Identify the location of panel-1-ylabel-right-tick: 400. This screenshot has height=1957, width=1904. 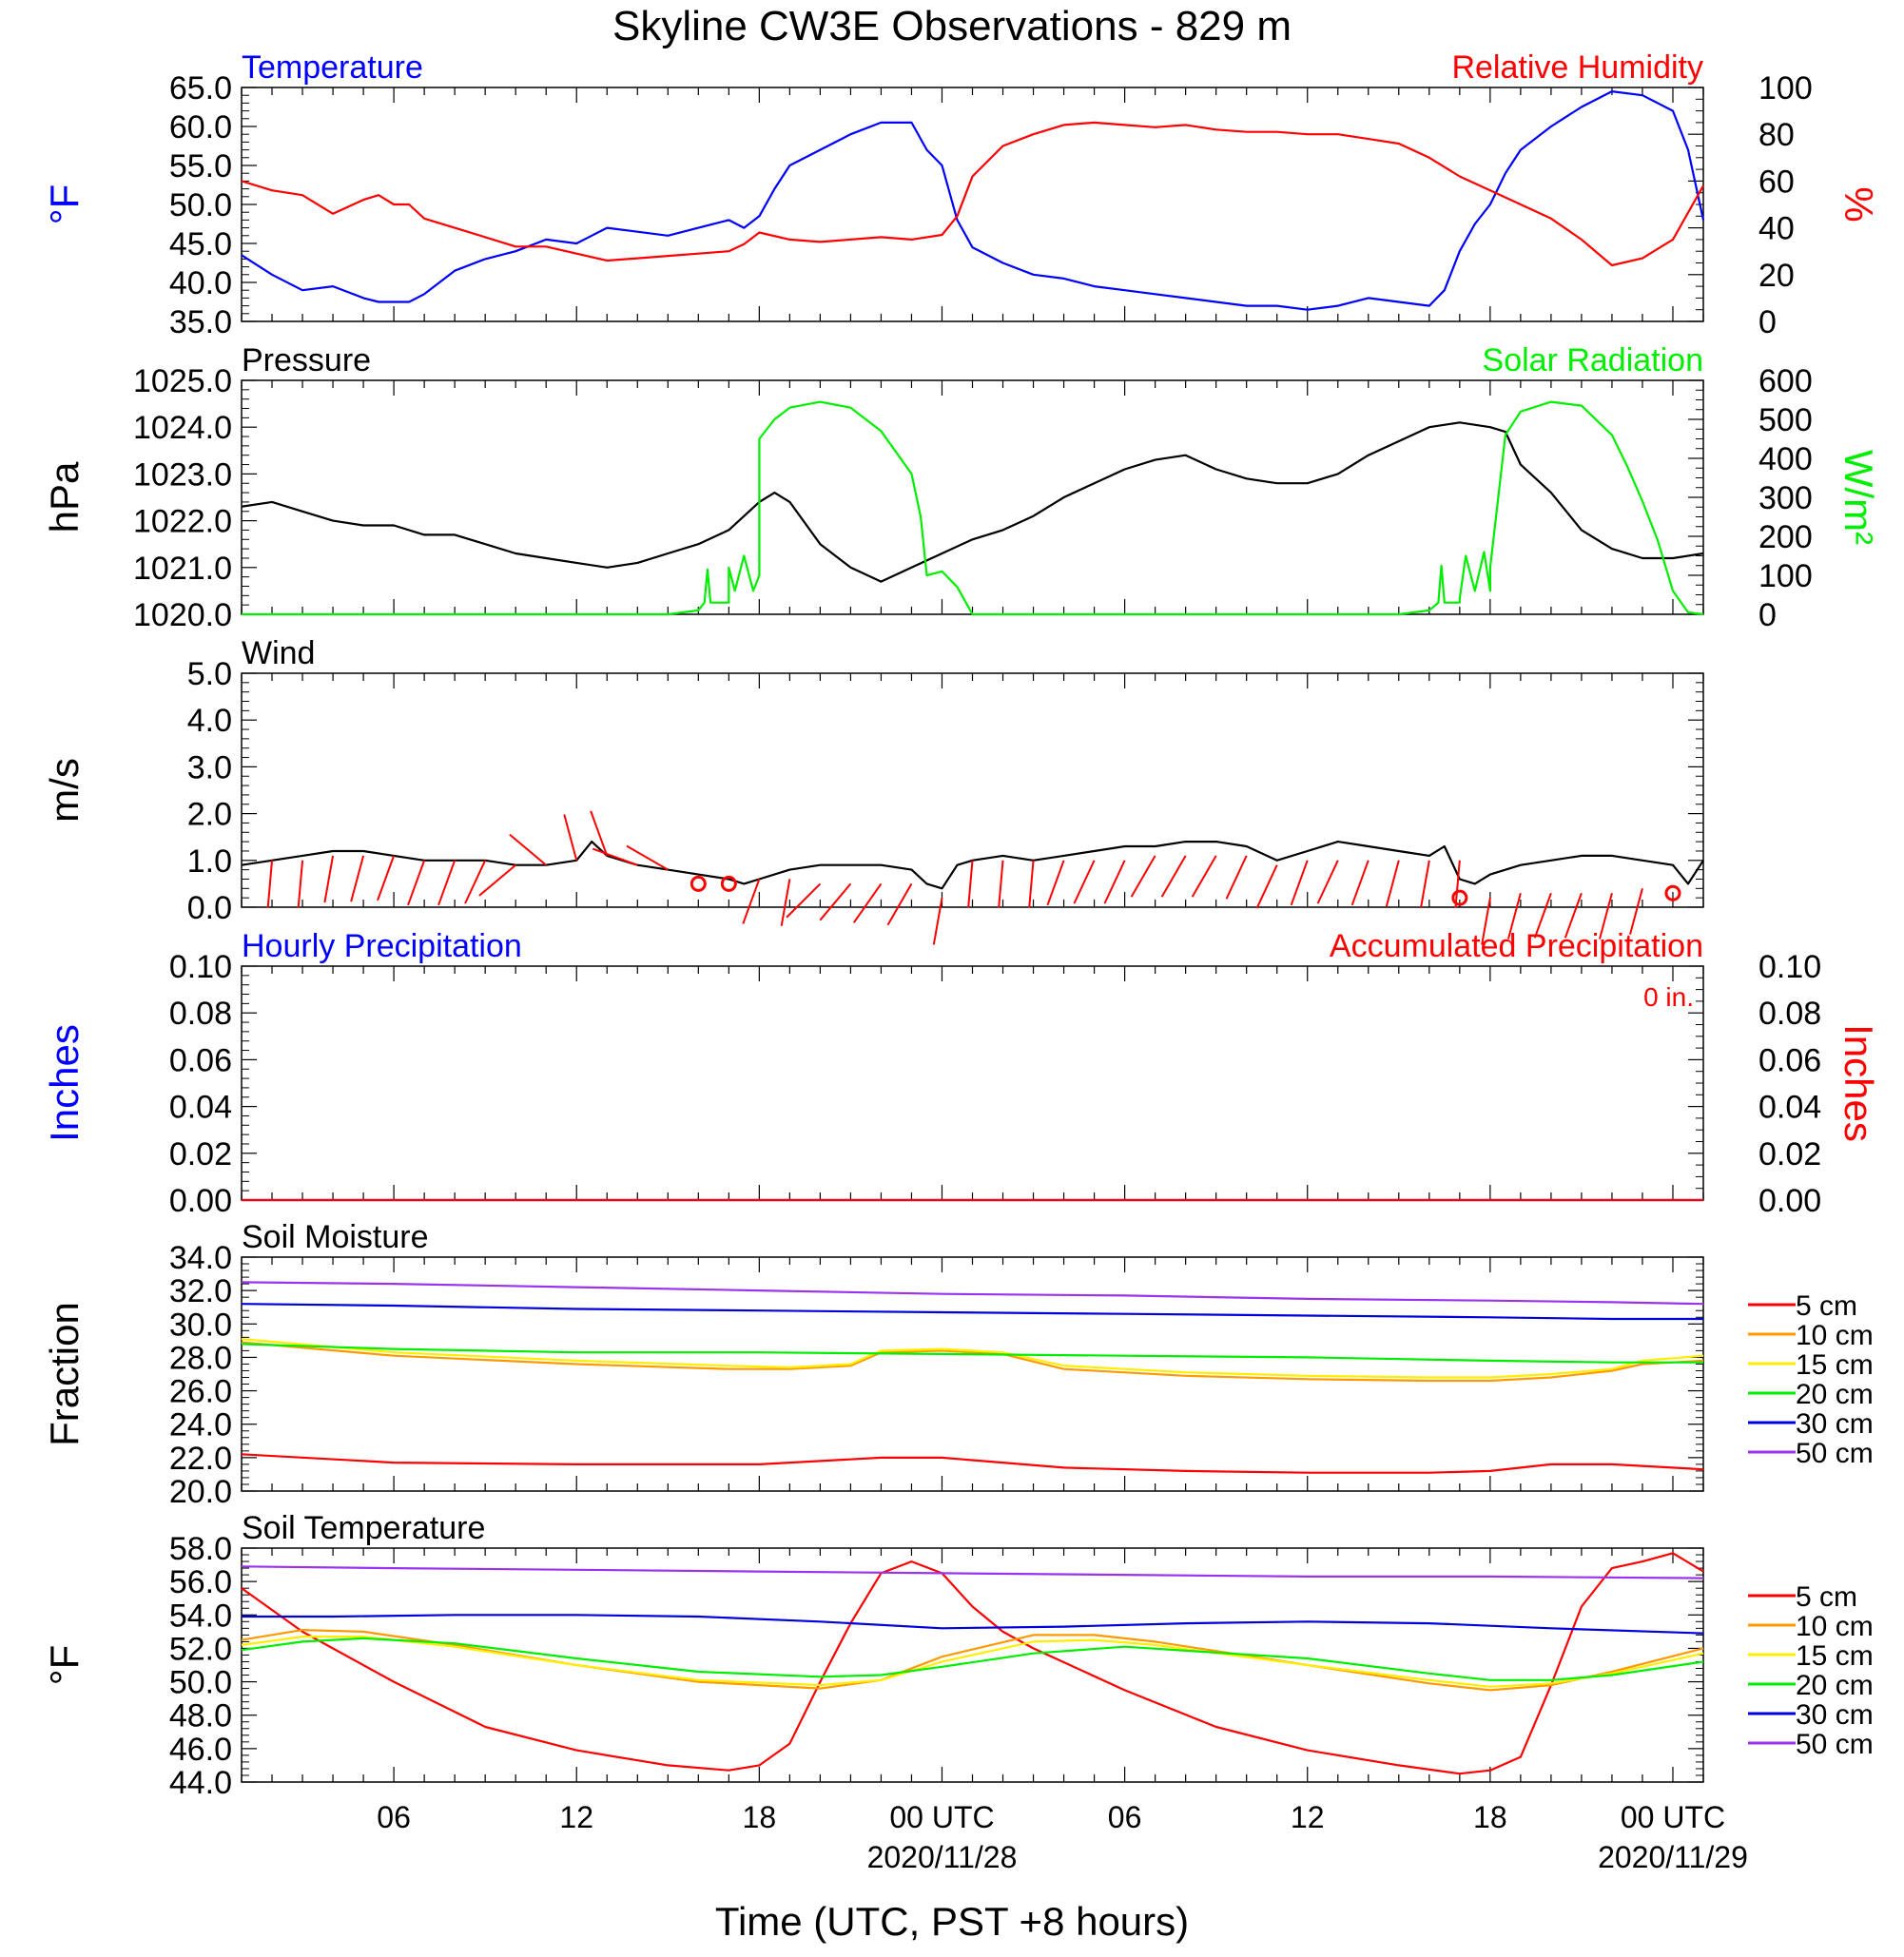
(1786, 459).